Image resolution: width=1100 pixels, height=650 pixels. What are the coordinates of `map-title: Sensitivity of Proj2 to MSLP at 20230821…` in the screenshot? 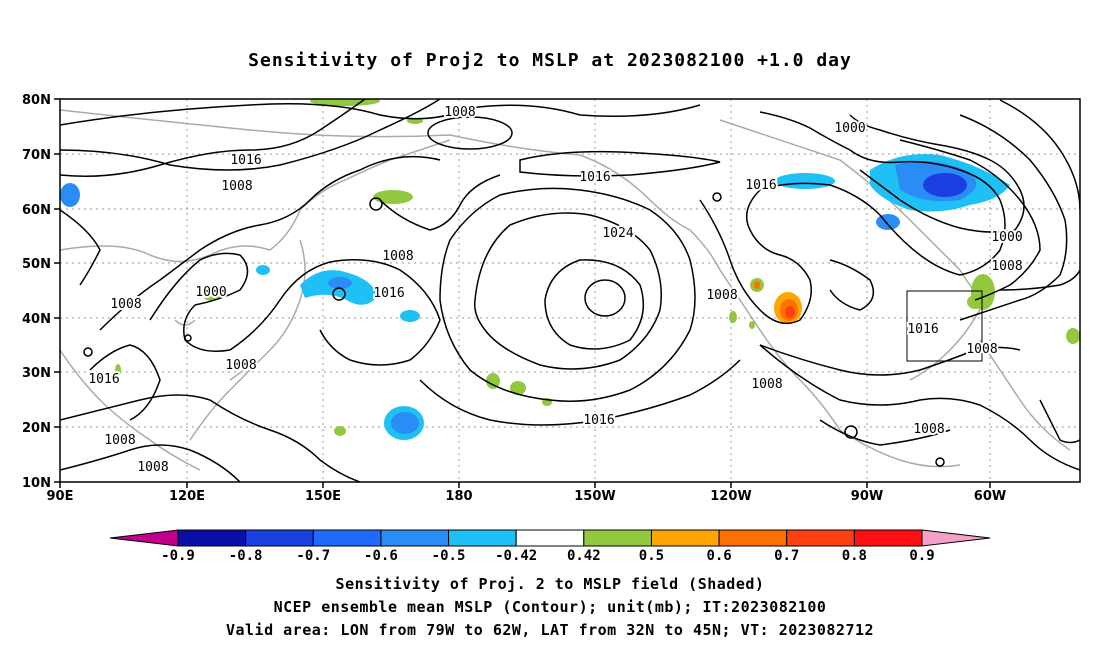 It's located at (550, 60).